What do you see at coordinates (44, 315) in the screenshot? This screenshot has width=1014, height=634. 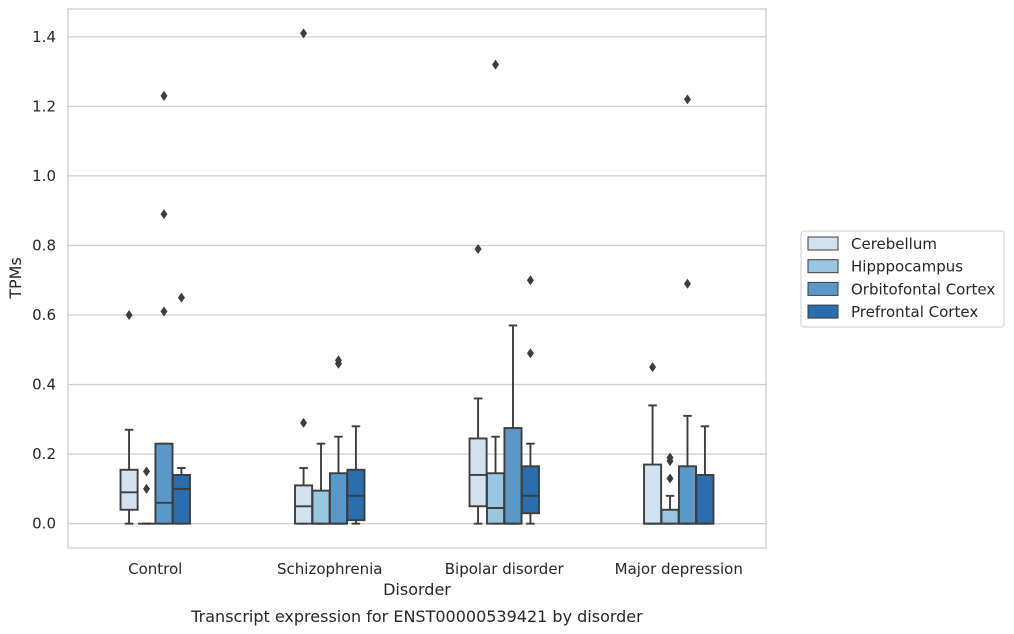 I see `y-tick-label: 0.6` at bounding box center [44, 315].